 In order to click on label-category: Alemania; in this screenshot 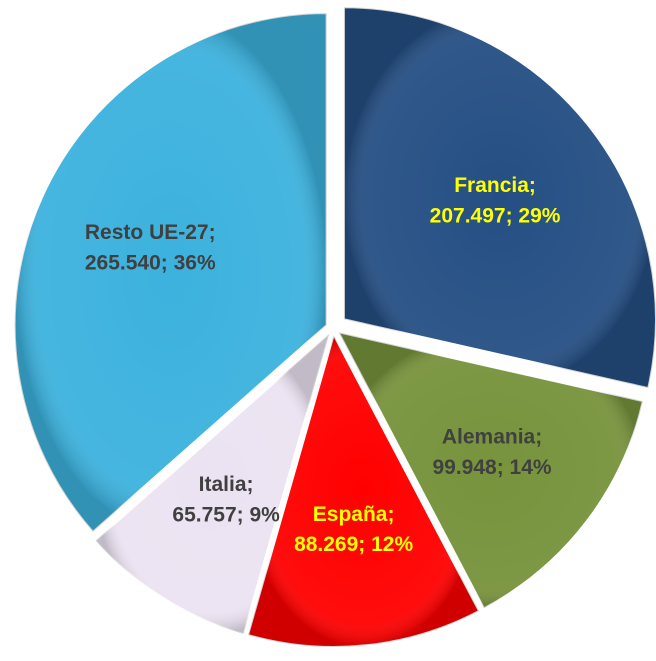, I will do `click(492, 436)`.